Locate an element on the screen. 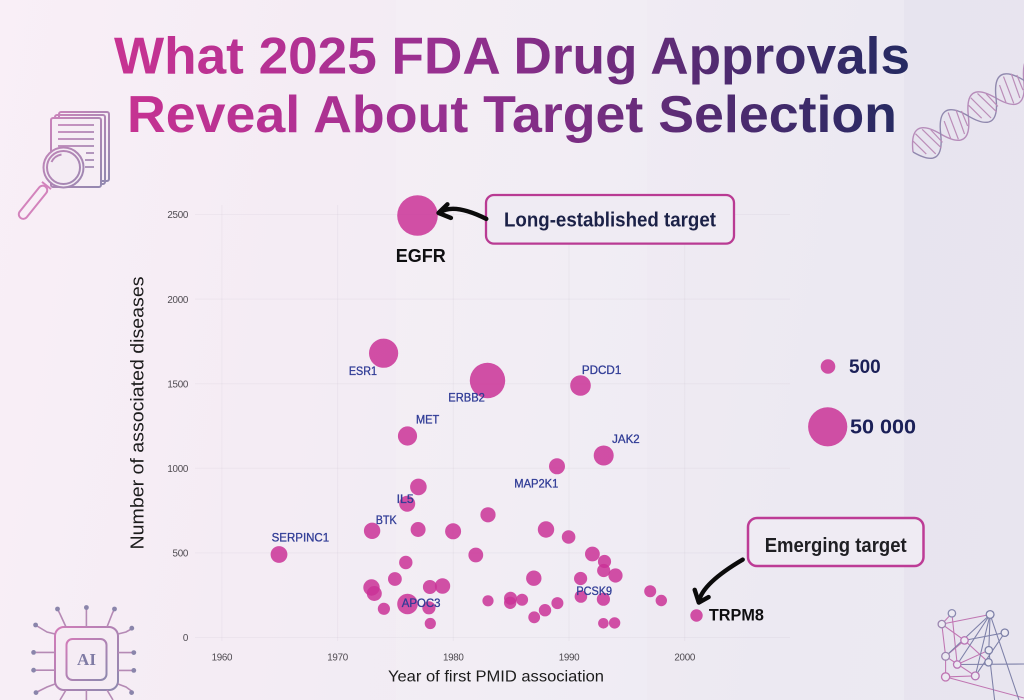 This screenshot has width=1024, height=700. svg-text: ESR1 is located at coordinates (363, 371).